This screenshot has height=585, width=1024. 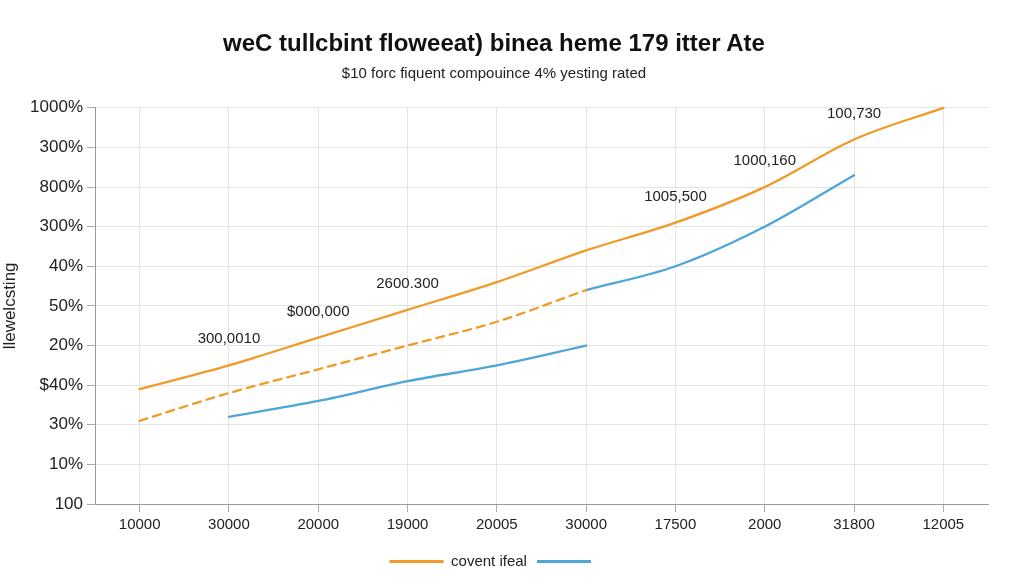 What do you see at coordinates (765, 160) in the screenshot?
I see `annotation: 1000,160` at bounding box center [765, 160].